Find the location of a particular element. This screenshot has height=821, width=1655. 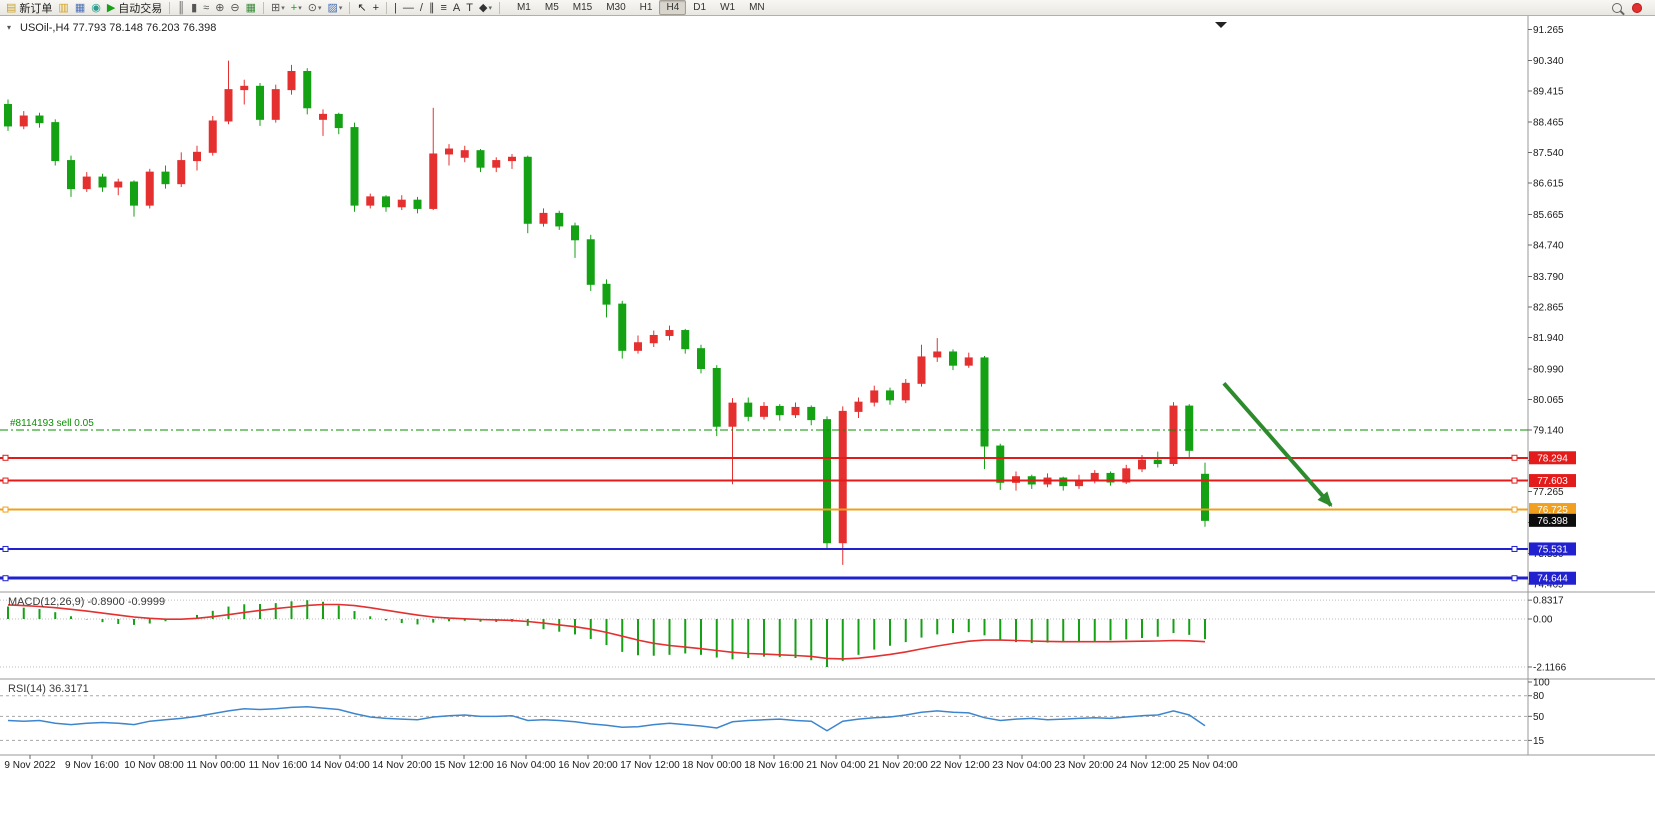

data-window-button: ▦ is located at coordinates (80, 8).